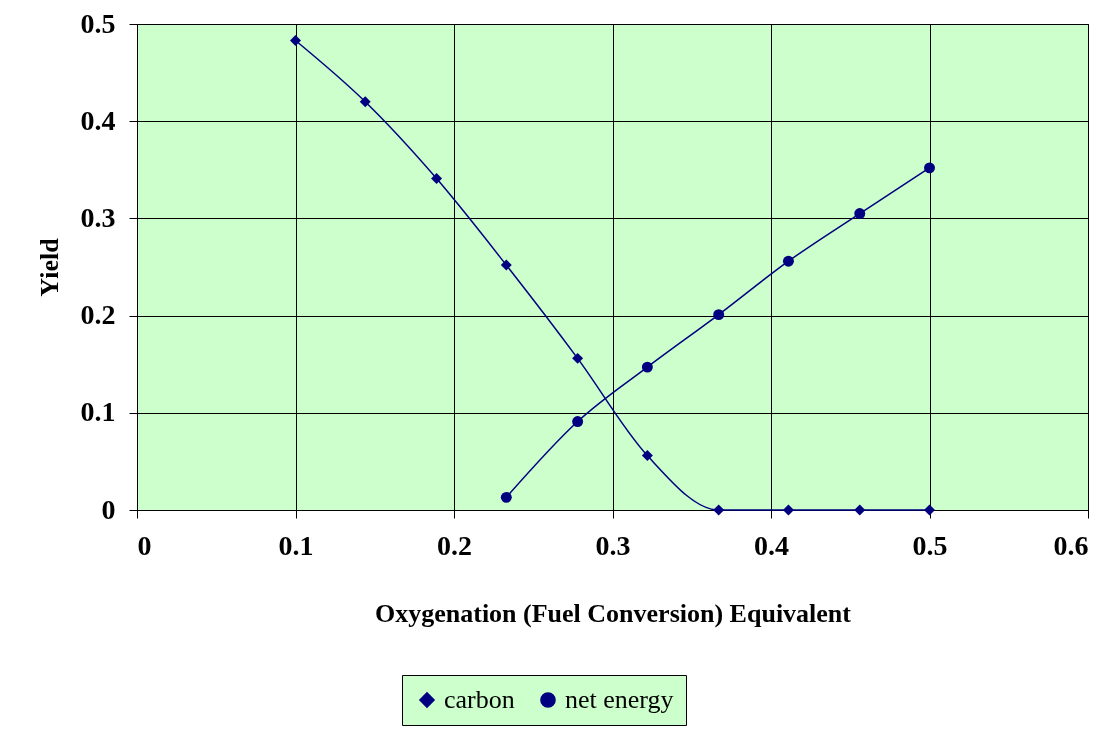 The height and width of the screenshot is (736, 1118). What do you see at coordinates (98, 23) in the screenshot?
I see `y-tick-label: 0.5` at bounding box center [98, 23].